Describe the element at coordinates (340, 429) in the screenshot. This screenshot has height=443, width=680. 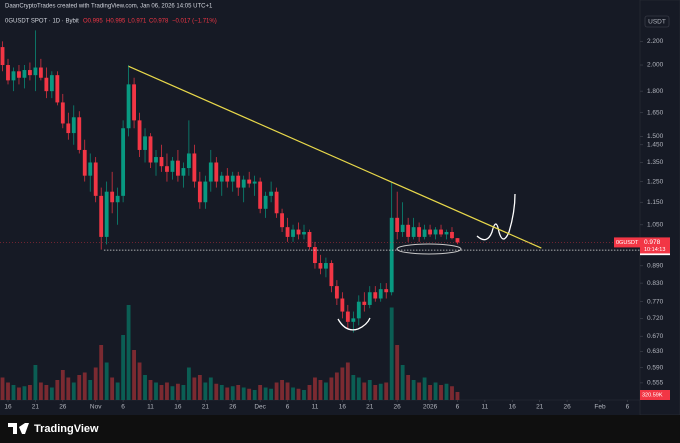
I see `footer-bar` at that location.